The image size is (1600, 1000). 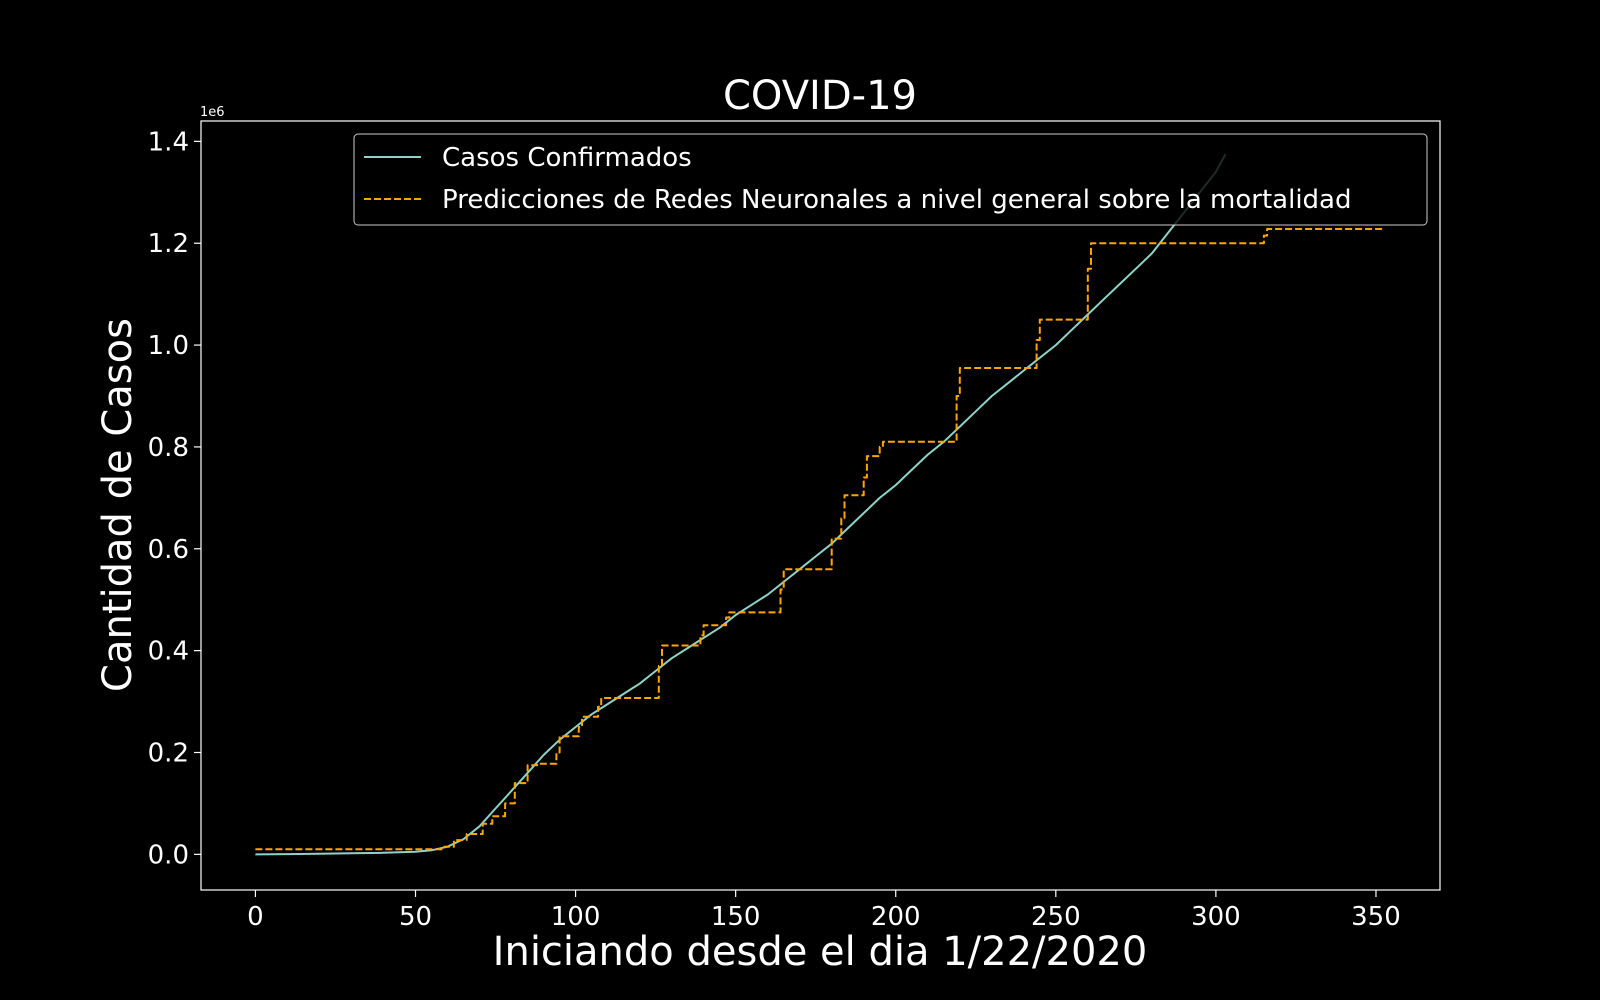 What do you see at coordinates (1056, 917) in the screenshot?
I see `x-tick-label: 250` at bounding box center [1056, 917].